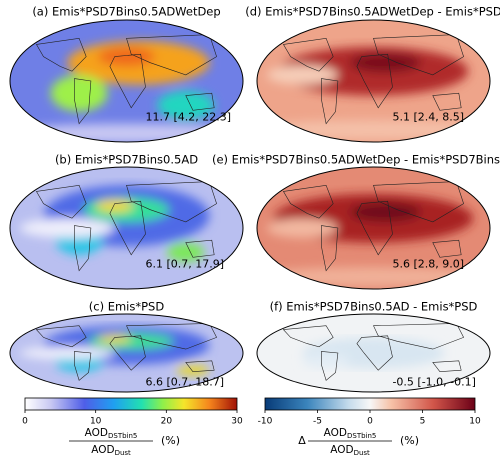  I want to click on panel-annotation: 6.6 [0.7, 18.7], so click(184, 382).